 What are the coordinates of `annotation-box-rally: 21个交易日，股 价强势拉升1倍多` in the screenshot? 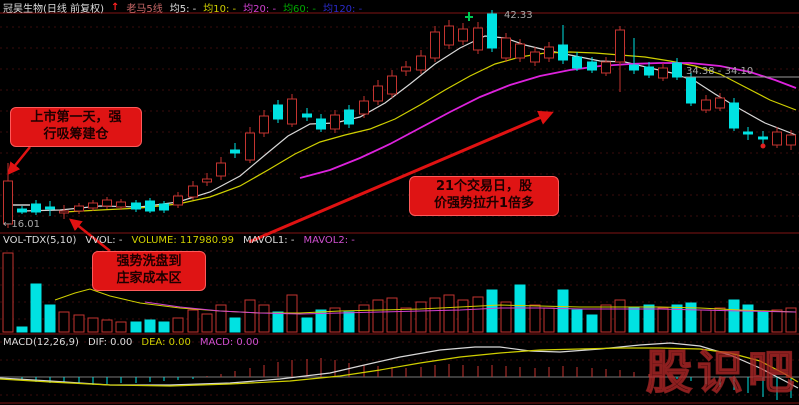 It's located at (484, 196).